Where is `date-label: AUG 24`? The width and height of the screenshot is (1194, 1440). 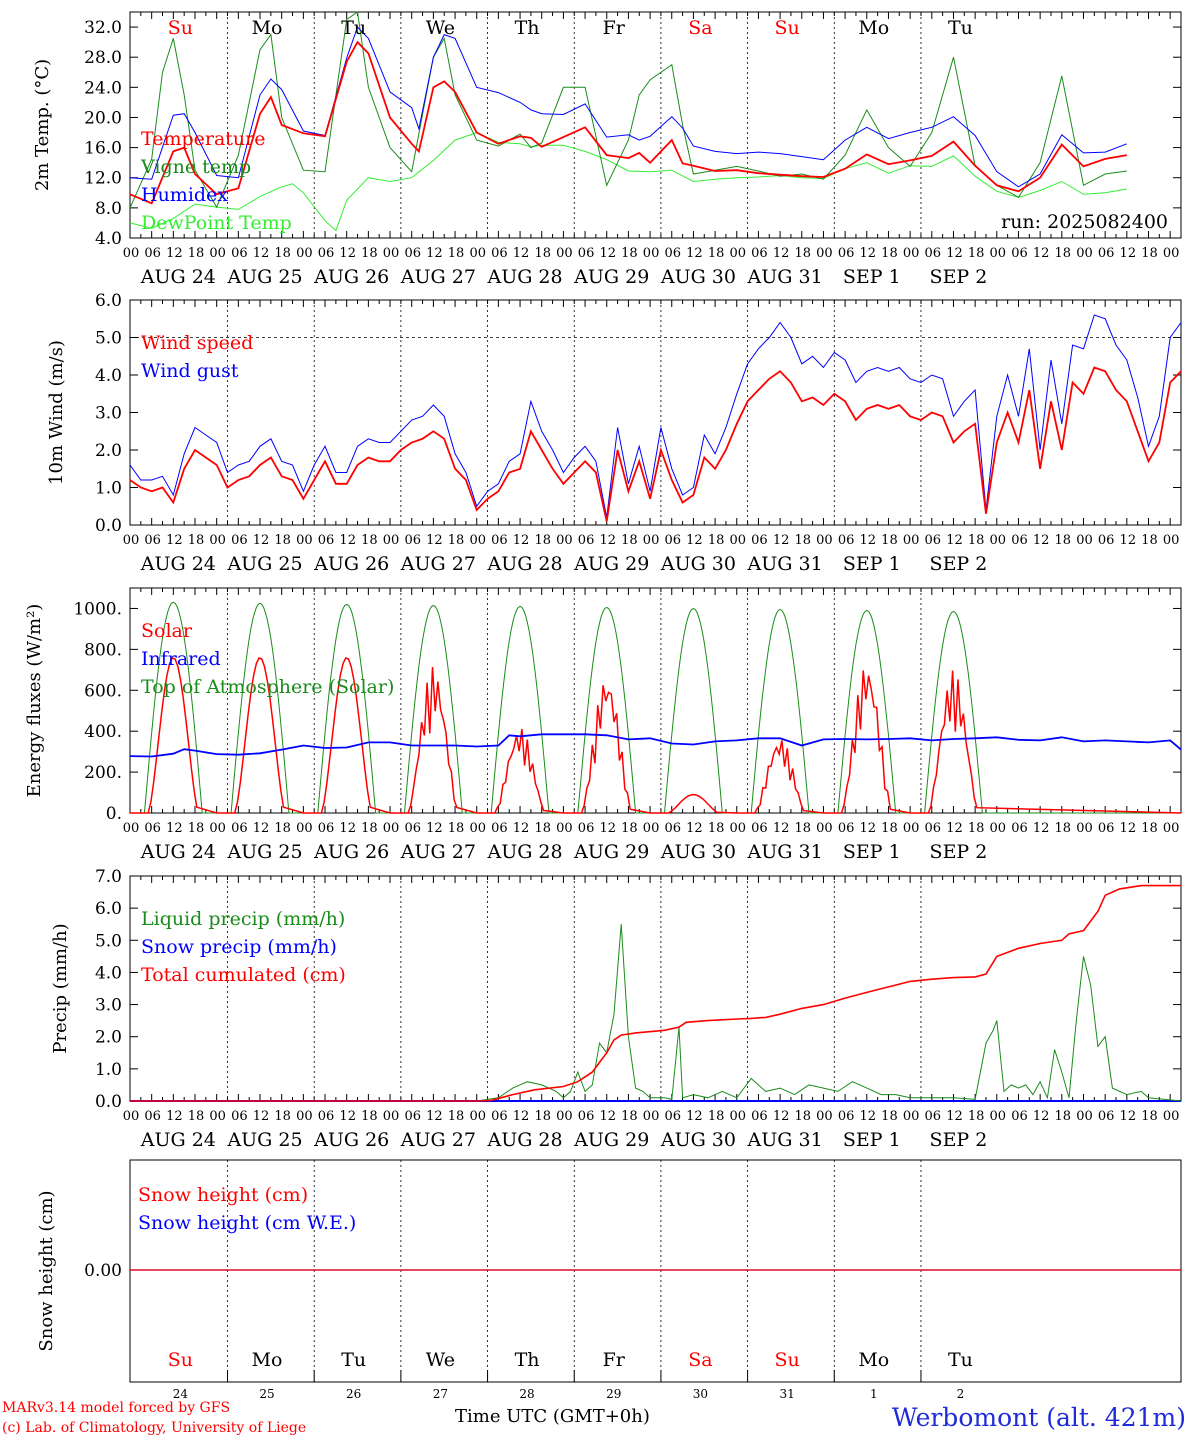
date-label: AUG 24 is located at coordinates (178, 277).